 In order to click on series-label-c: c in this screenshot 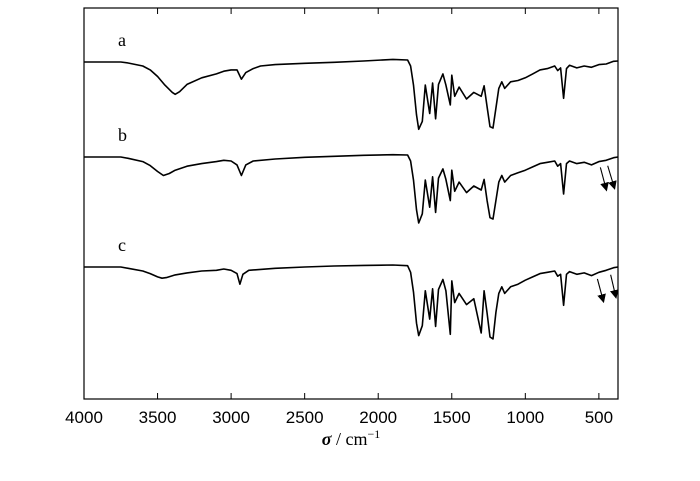, I will do `click(122, 245)`.